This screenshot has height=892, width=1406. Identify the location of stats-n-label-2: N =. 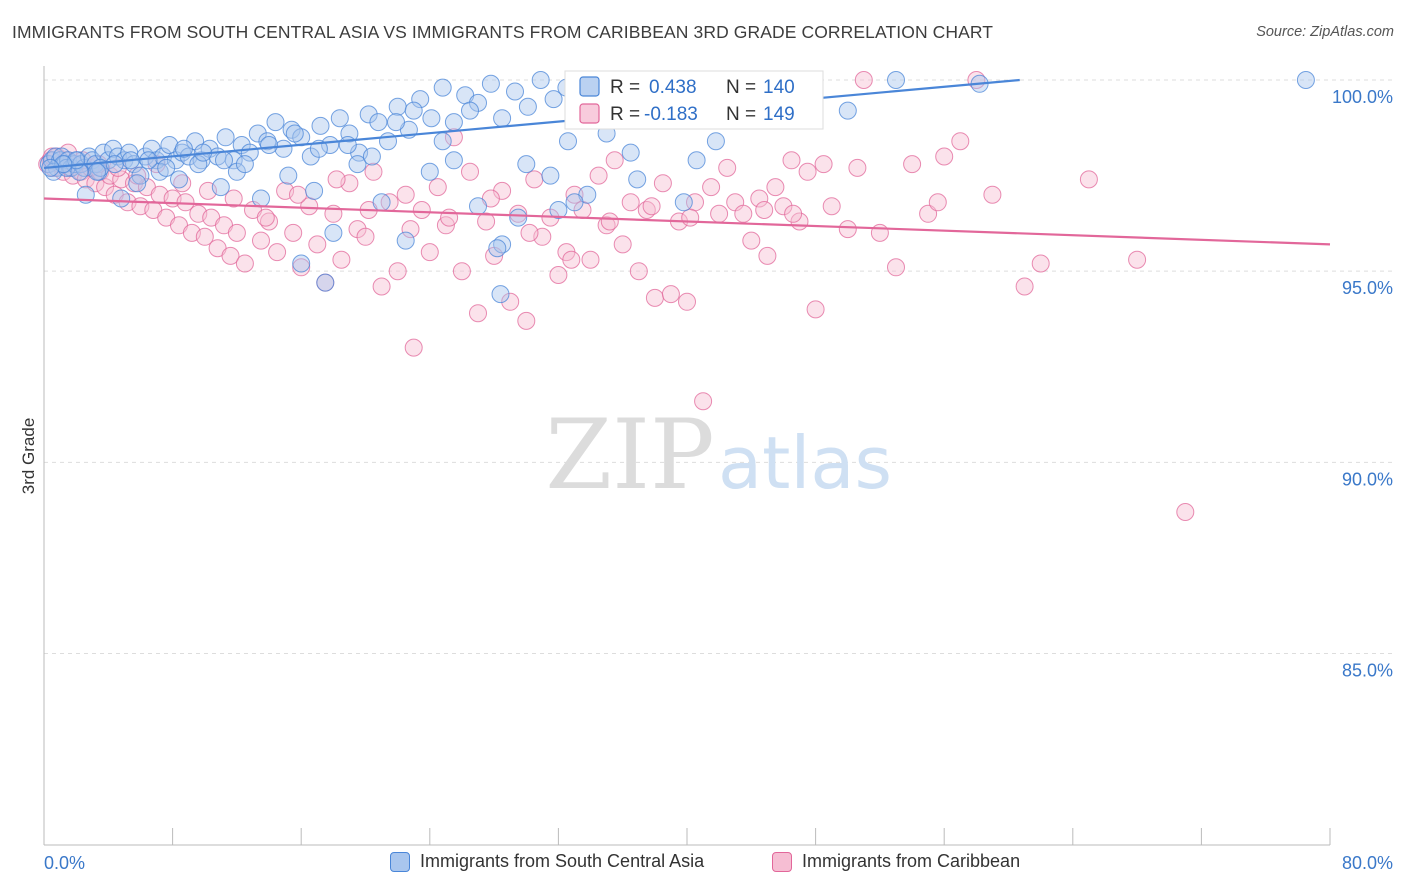
(741, 114).